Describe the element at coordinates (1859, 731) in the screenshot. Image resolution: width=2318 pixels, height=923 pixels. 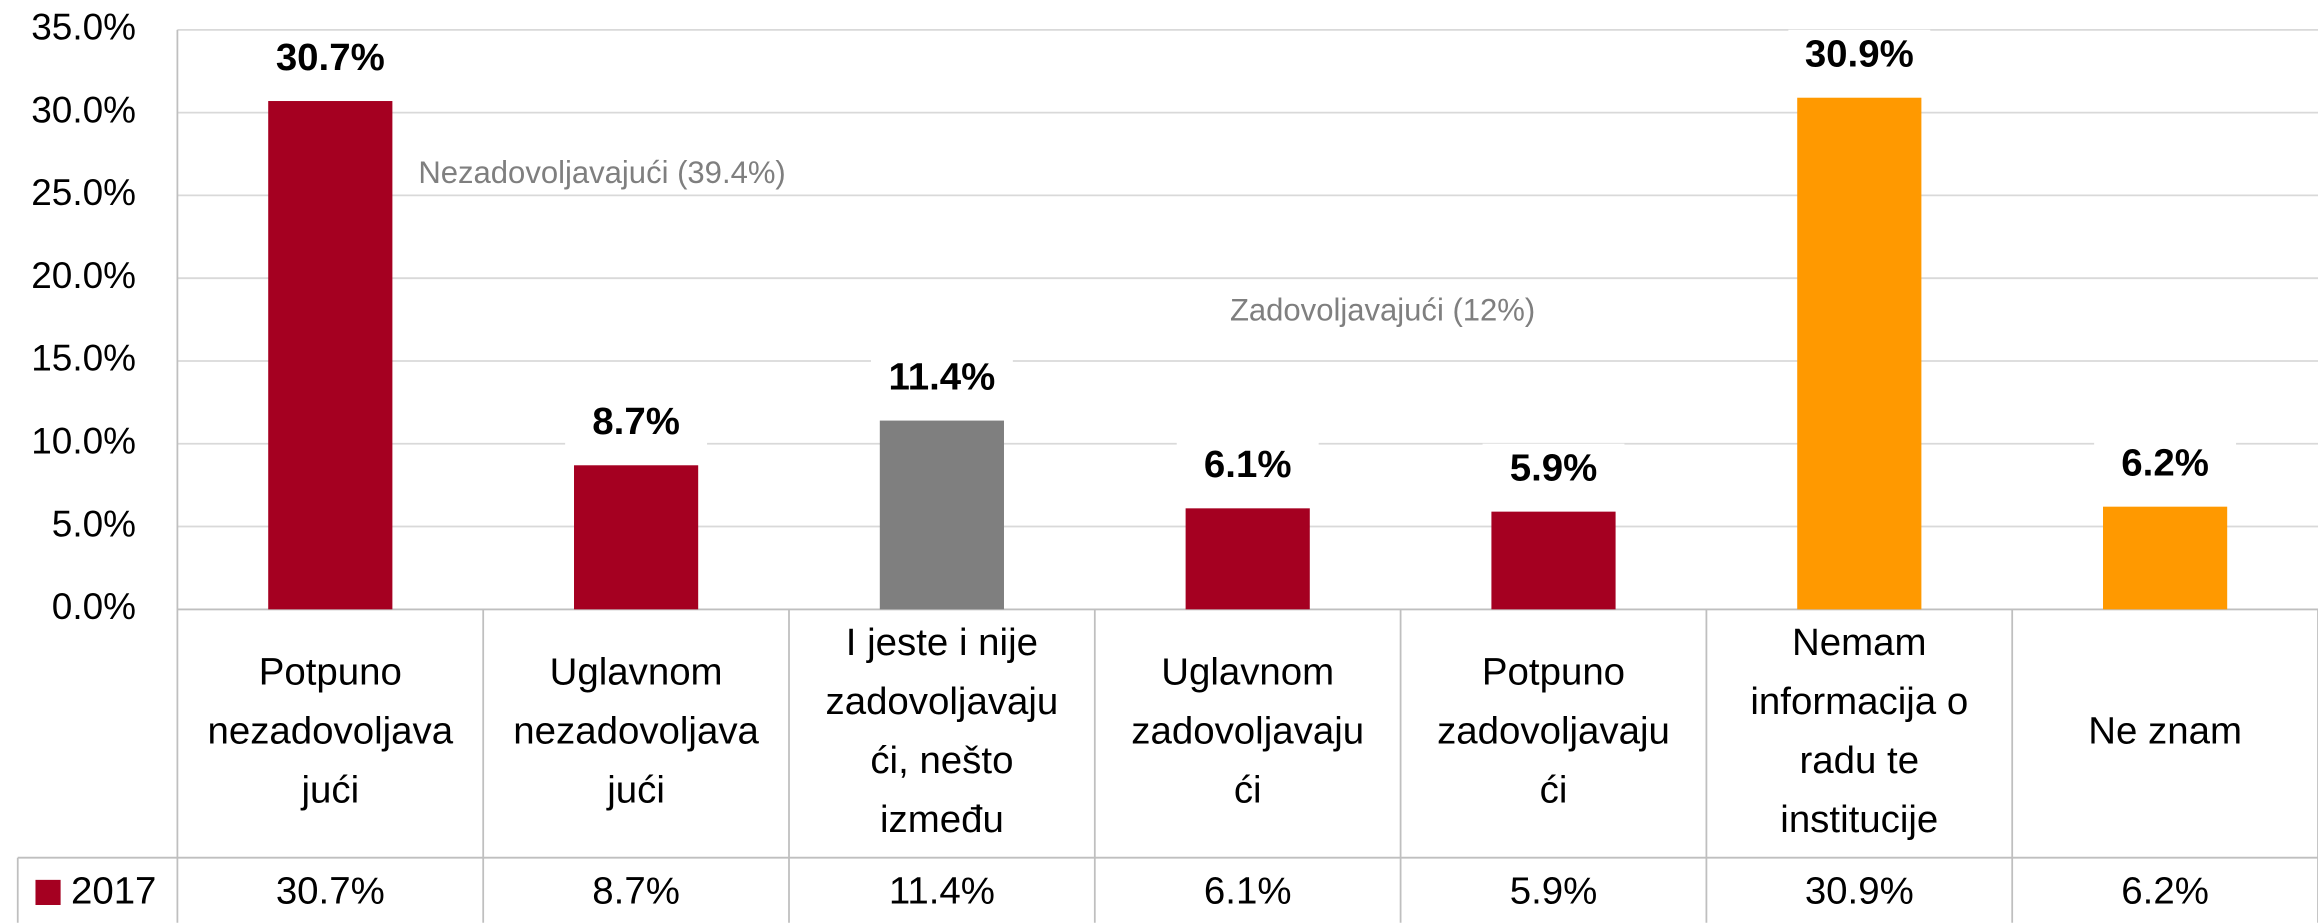
I see `x-tick-label: Nemam informacija o radu te institucije` at that location.